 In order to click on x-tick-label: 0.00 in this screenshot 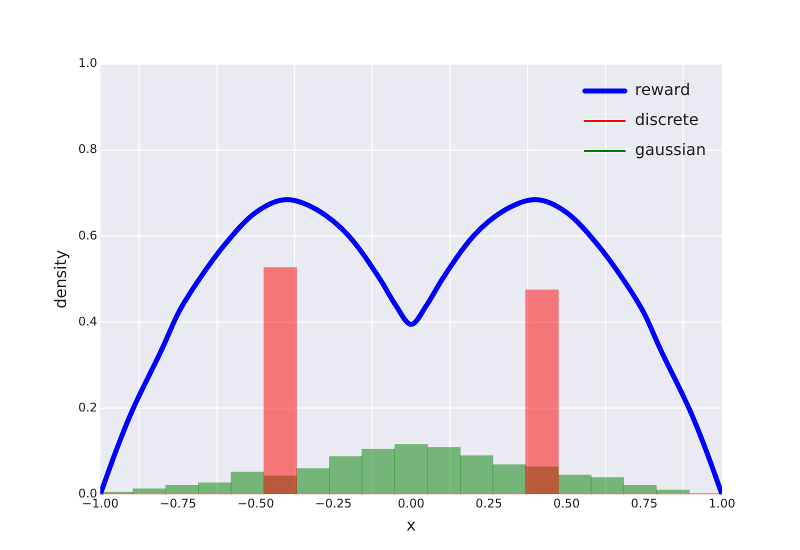, I will do `click(411, 503)`.